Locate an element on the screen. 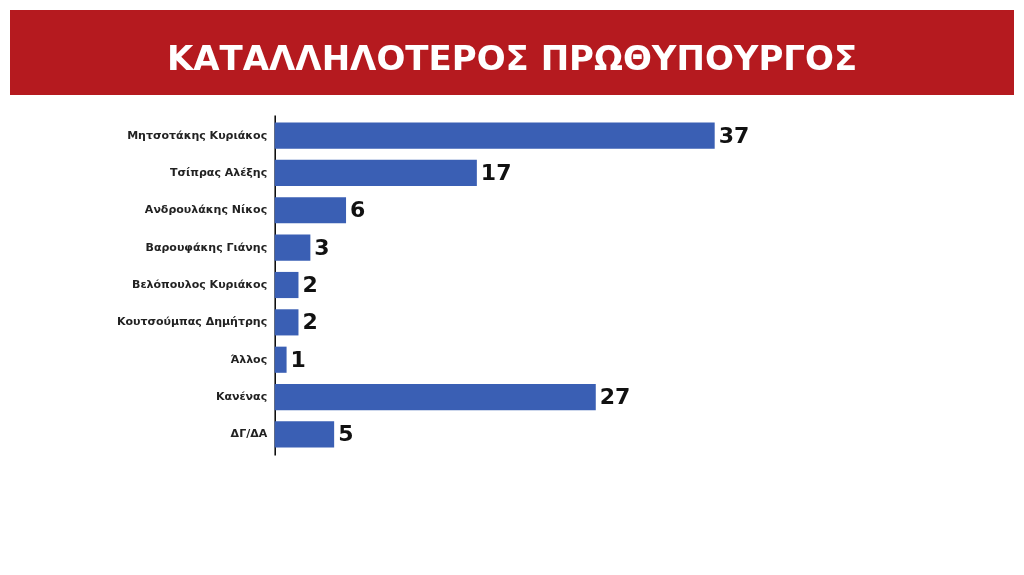  y-tick-label: Βαρουφάκης Γιάνης is located at coordinates (206, 247).